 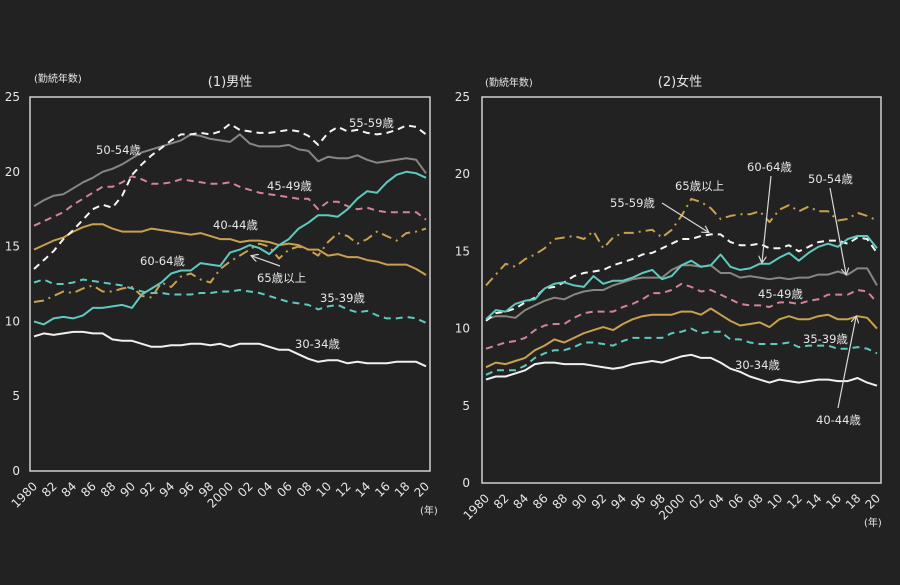 I want to click on annotation-30-34: 30-34歳, so click(x=317, y=344).